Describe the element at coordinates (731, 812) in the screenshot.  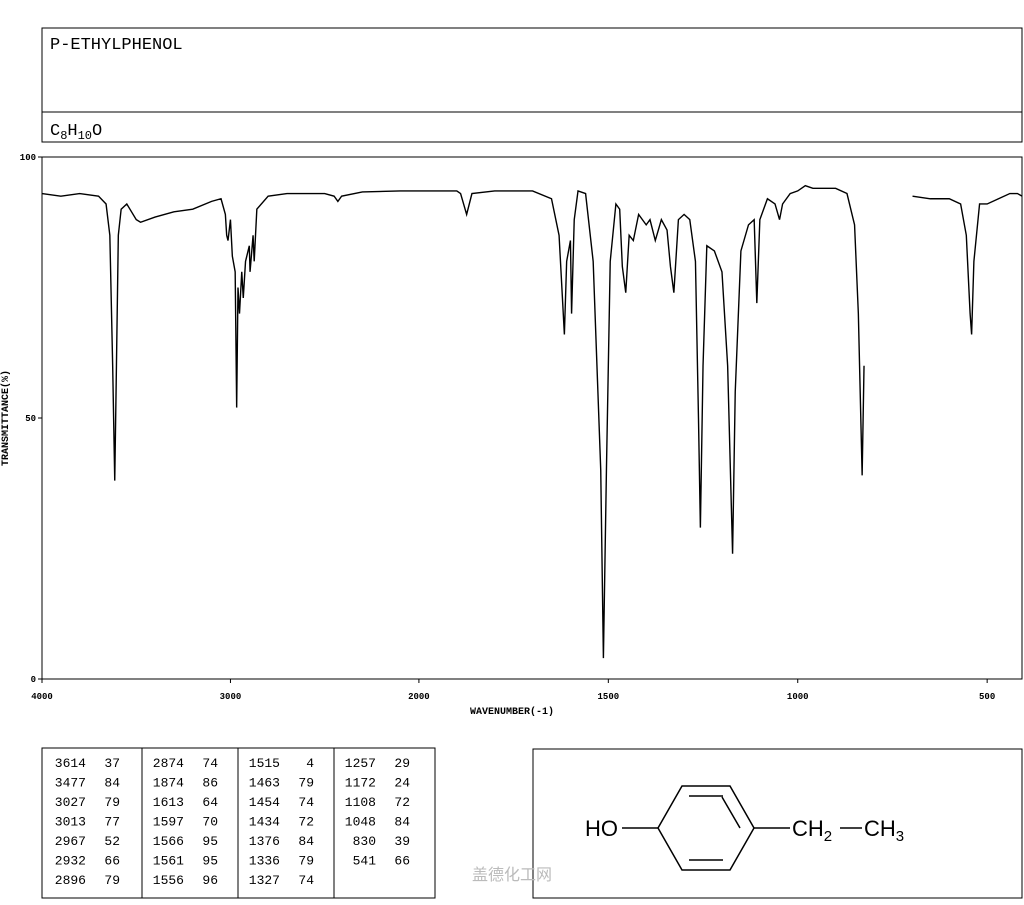
I see `ring-double-bond` at that location.